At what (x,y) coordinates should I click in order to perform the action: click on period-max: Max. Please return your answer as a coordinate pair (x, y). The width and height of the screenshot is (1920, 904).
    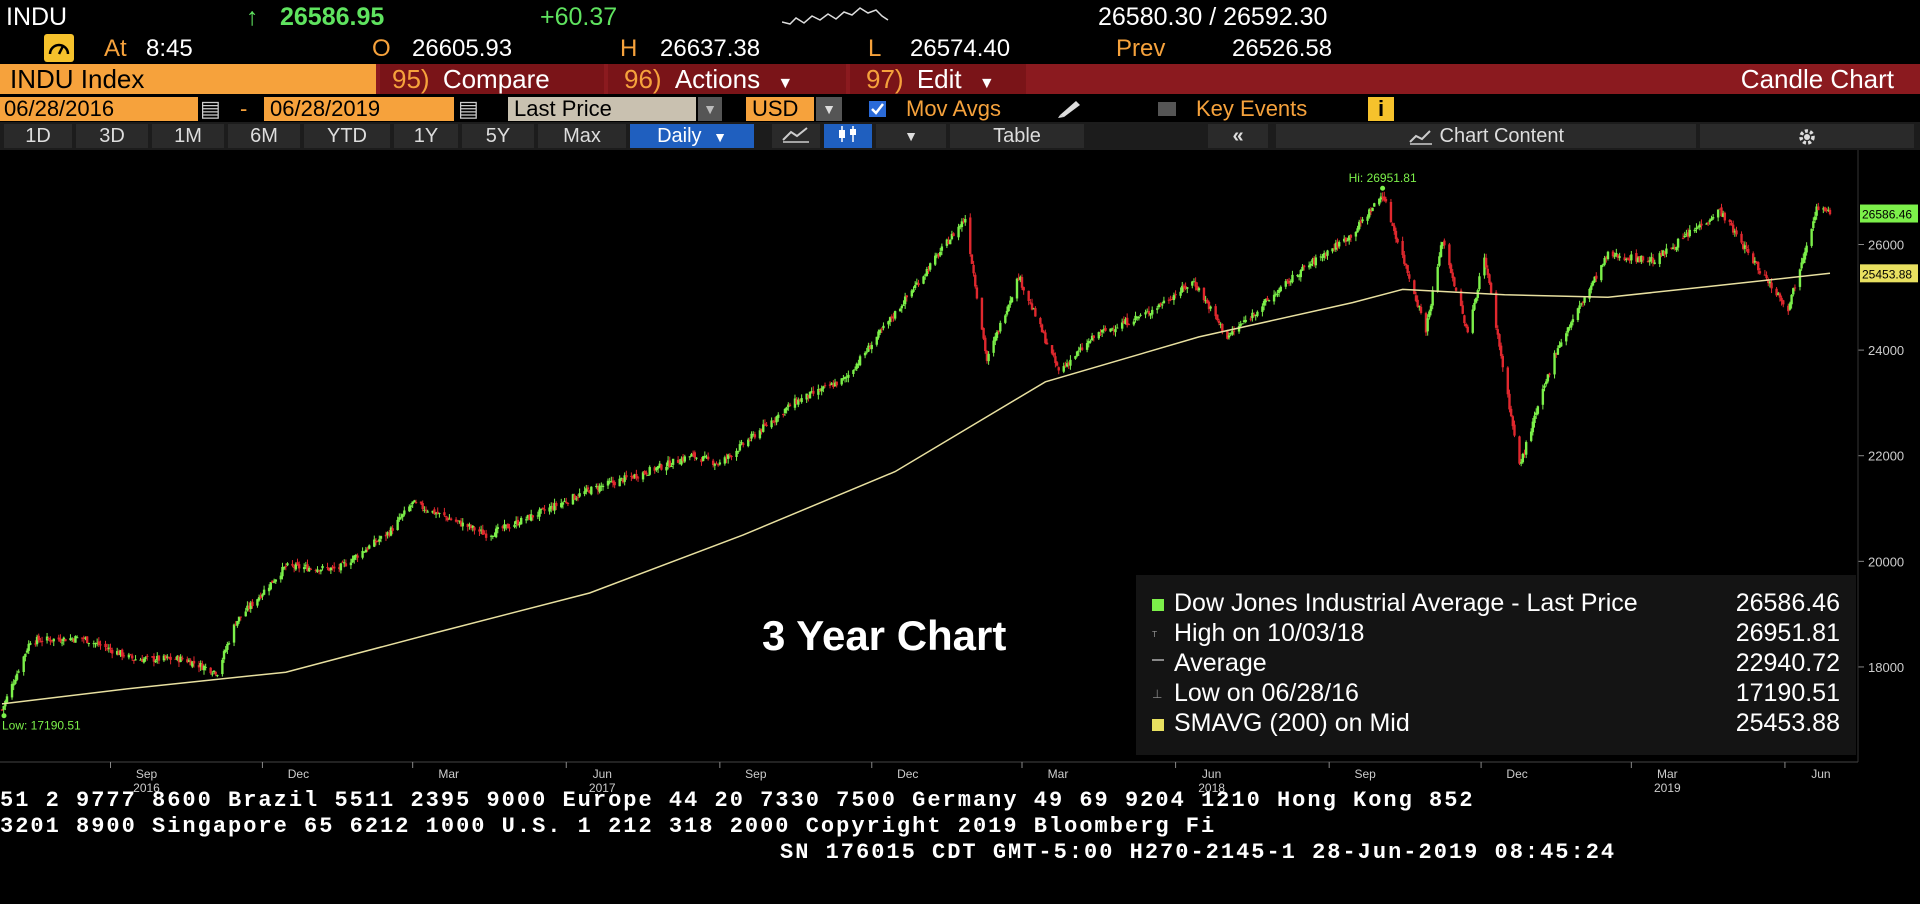
    Looking at the image, I should click on (582, 136).